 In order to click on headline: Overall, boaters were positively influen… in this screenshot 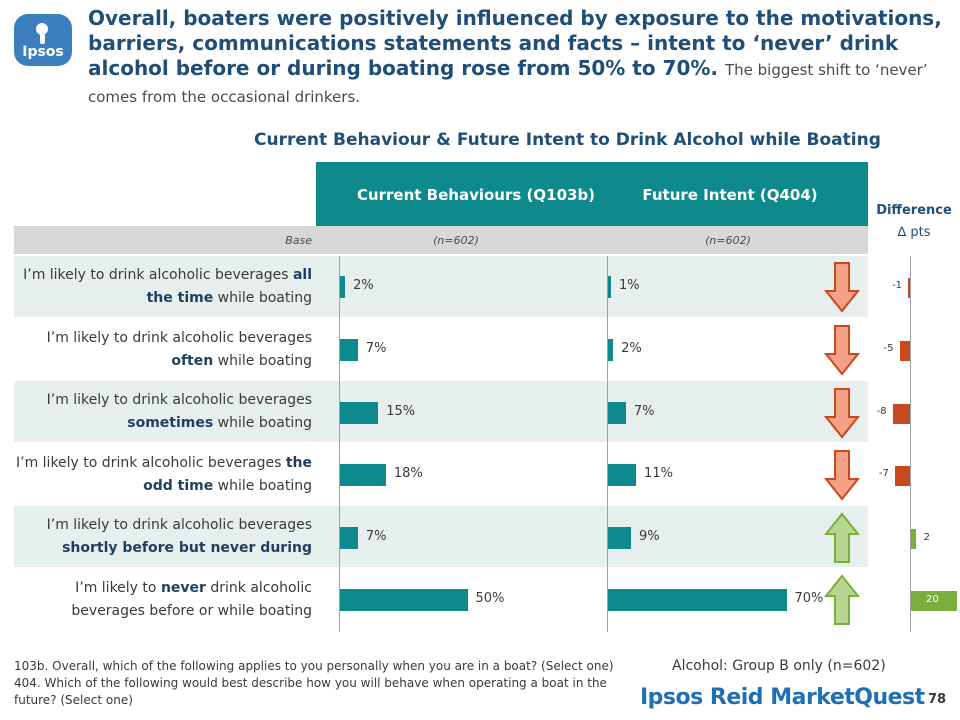, I will do `click(518, 58)`.